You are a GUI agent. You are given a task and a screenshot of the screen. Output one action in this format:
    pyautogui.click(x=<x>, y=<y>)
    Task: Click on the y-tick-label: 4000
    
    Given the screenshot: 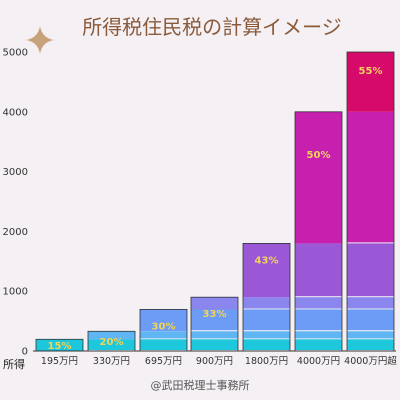 What is the action you would take?
    pyautogui.click(x=15, y=112)
    